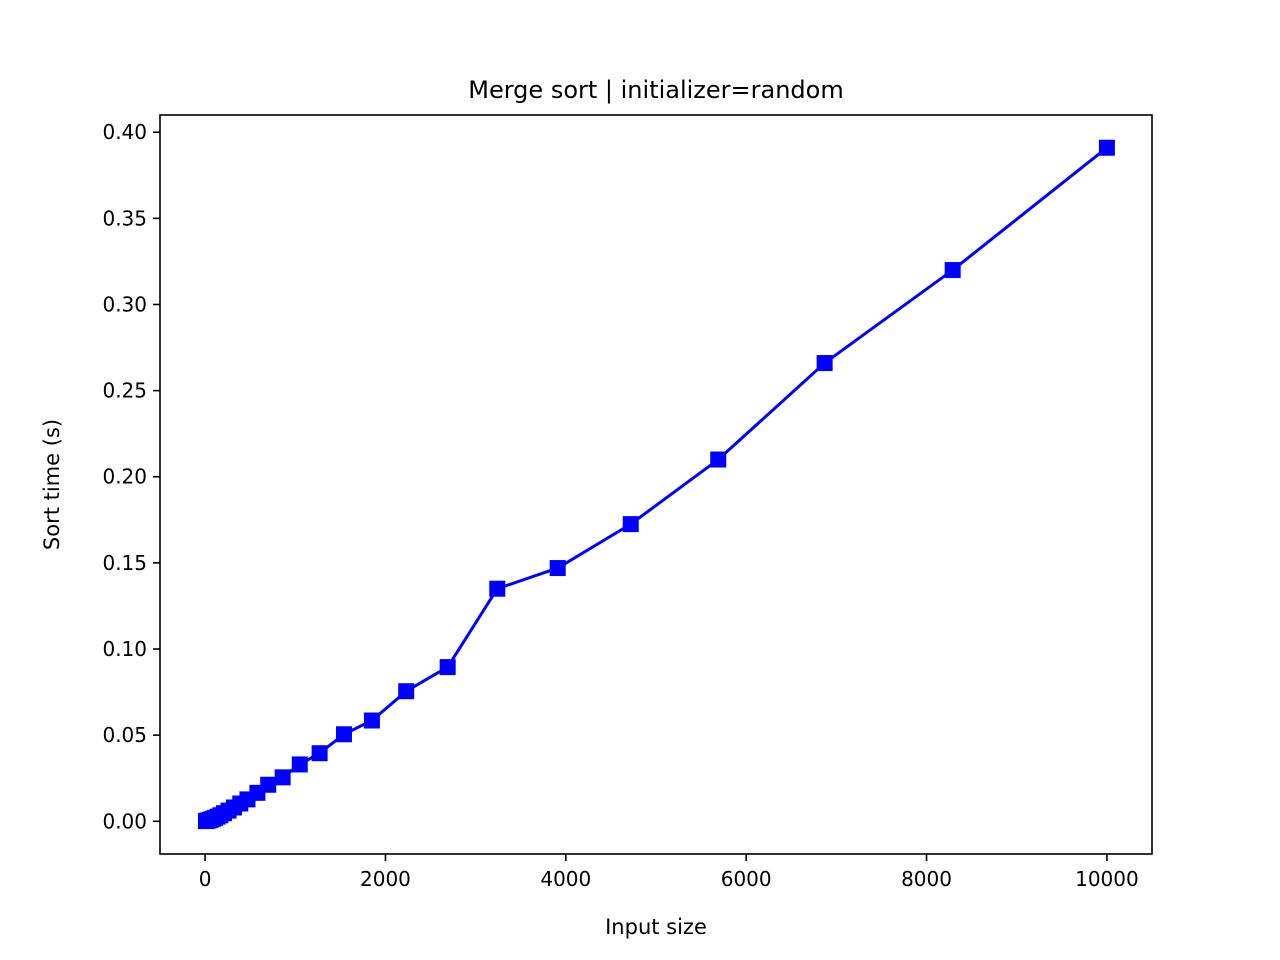 This screenshot has height=960, width=1280. Describe the element at coordinates (205, 879) in the screenshot. I see `x-tick-label: 0` at that location.